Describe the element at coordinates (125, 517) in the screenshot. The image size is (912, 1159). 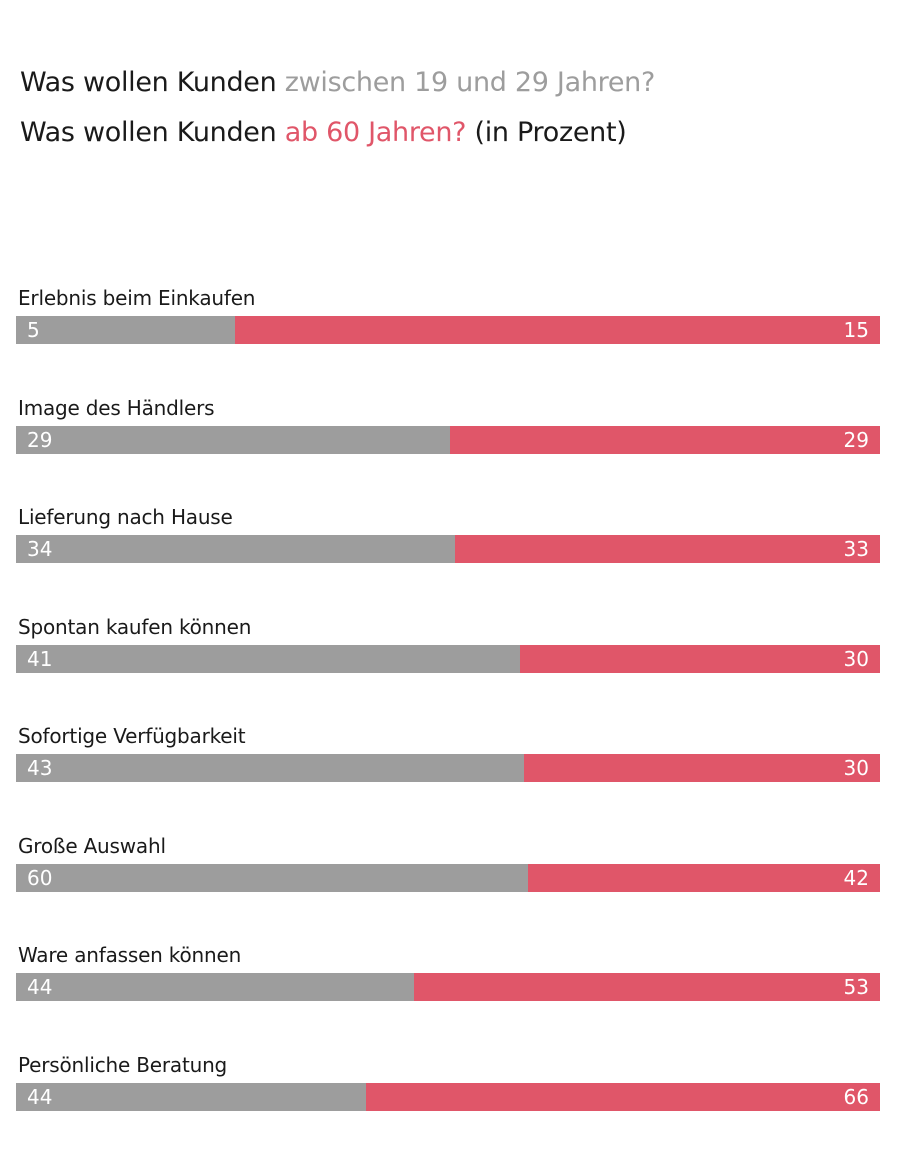
I see `category-label: Lieferung nach Hause` at that location.